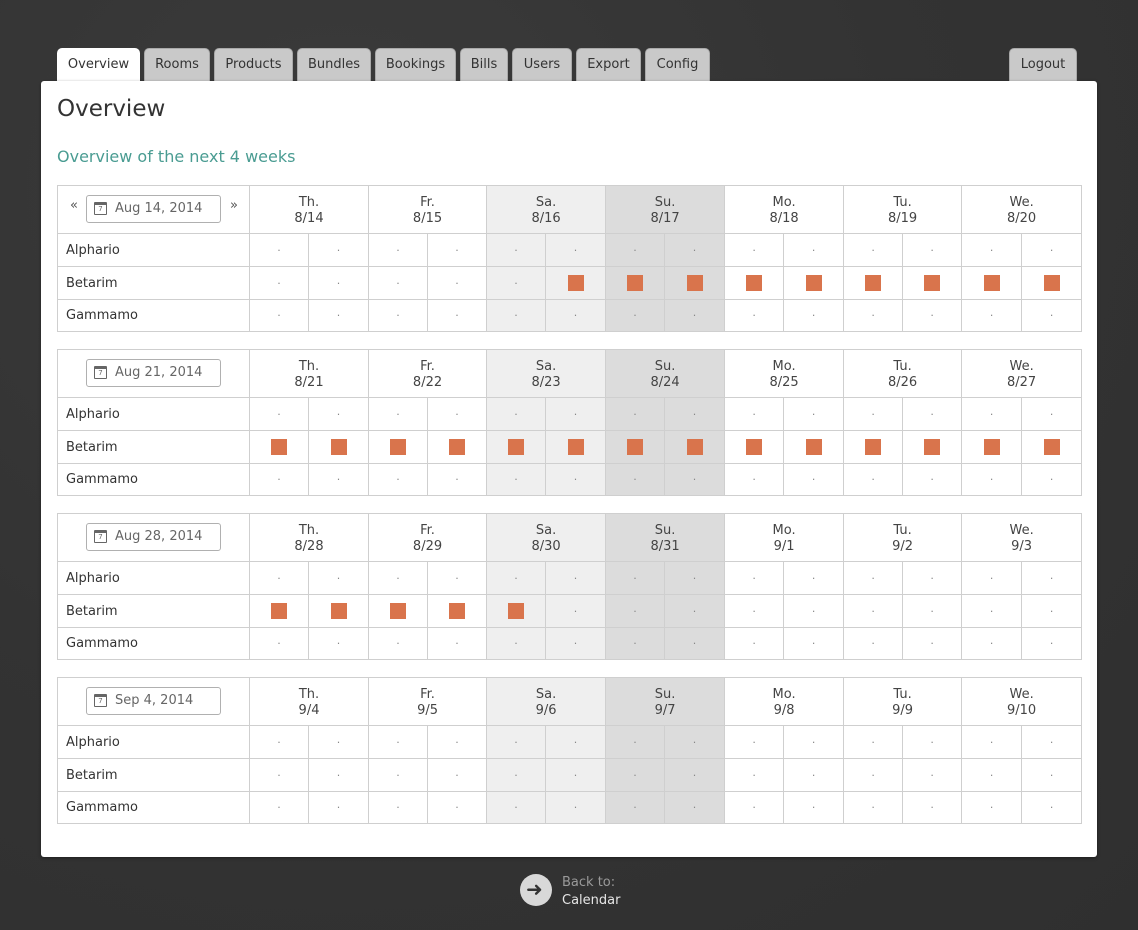 The width and height of the screenshot is (1138, 930). I want to click on week-date-input: 7 Aug 28, 2014, so click(153, 537).